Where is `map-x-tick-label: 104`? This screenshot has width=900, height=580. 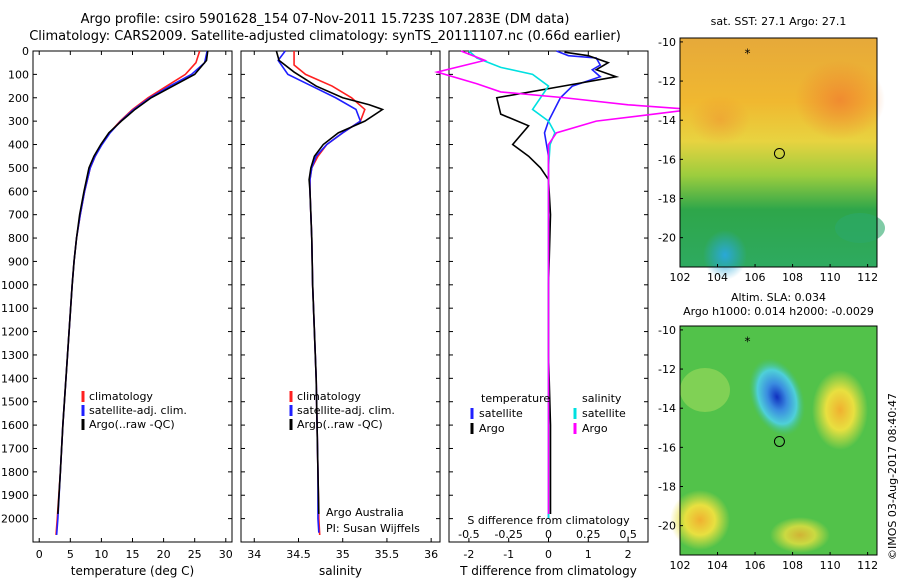
map-x-tick-label: 104 is located at coordinates (717, 277).